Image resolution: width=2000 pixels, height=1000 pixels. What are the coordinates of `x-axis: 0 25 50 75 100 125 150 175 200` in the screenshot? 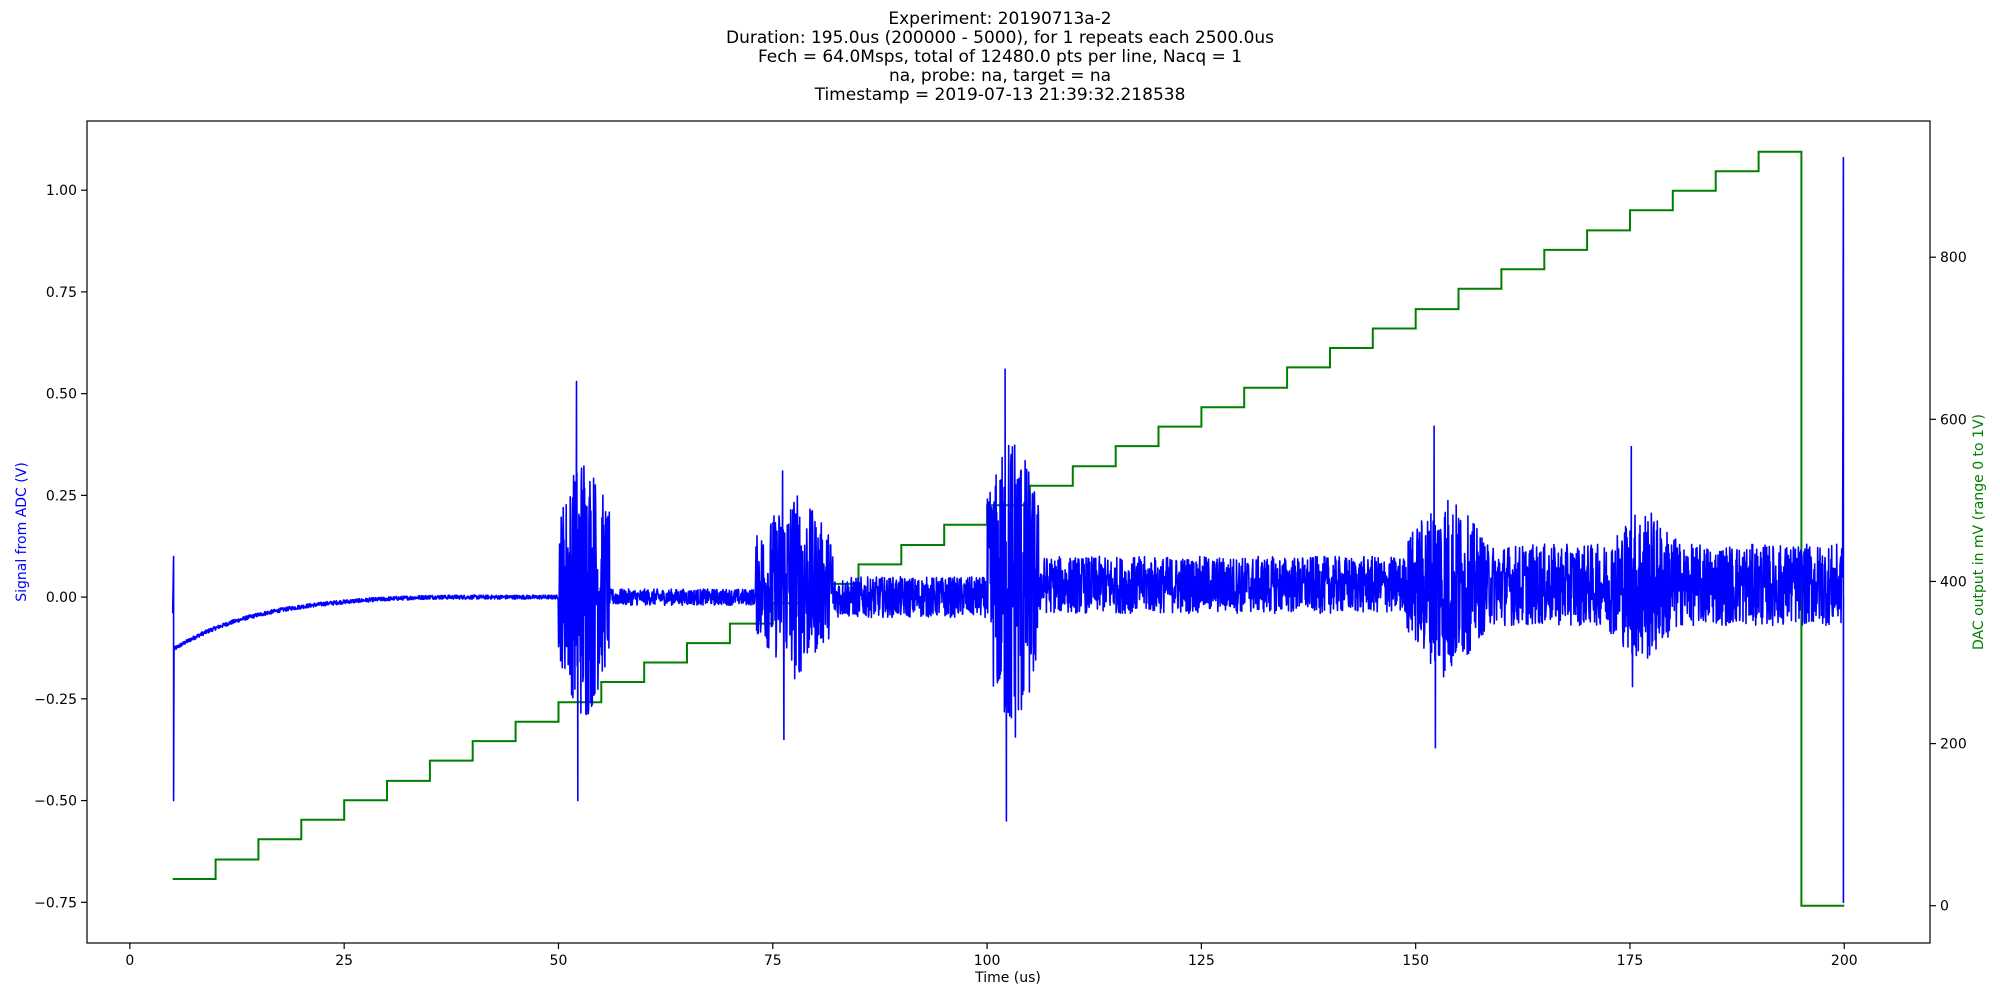 It's located at (991, 956).